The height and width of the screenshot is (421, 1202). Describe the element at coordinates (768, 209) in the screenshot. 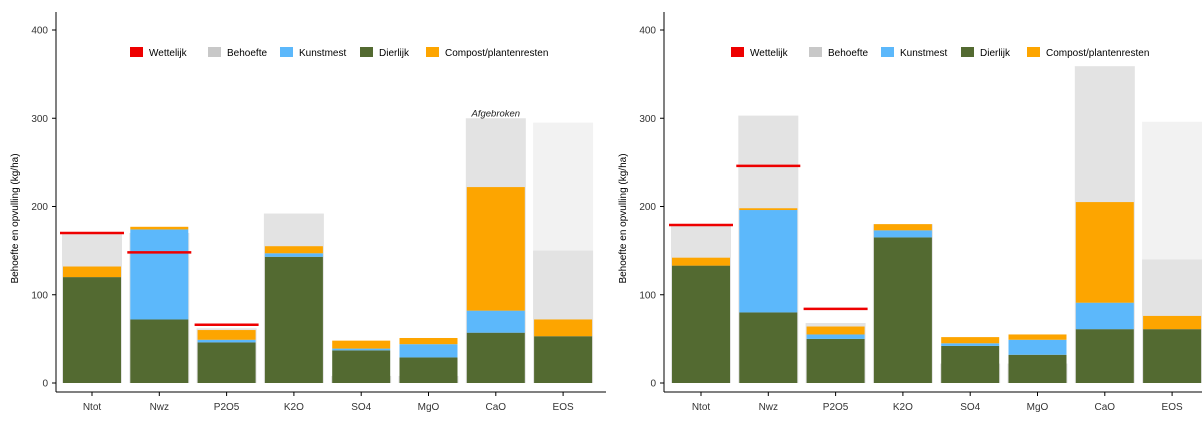

I see `bar-compost-plantenresten-nwz` at that location.